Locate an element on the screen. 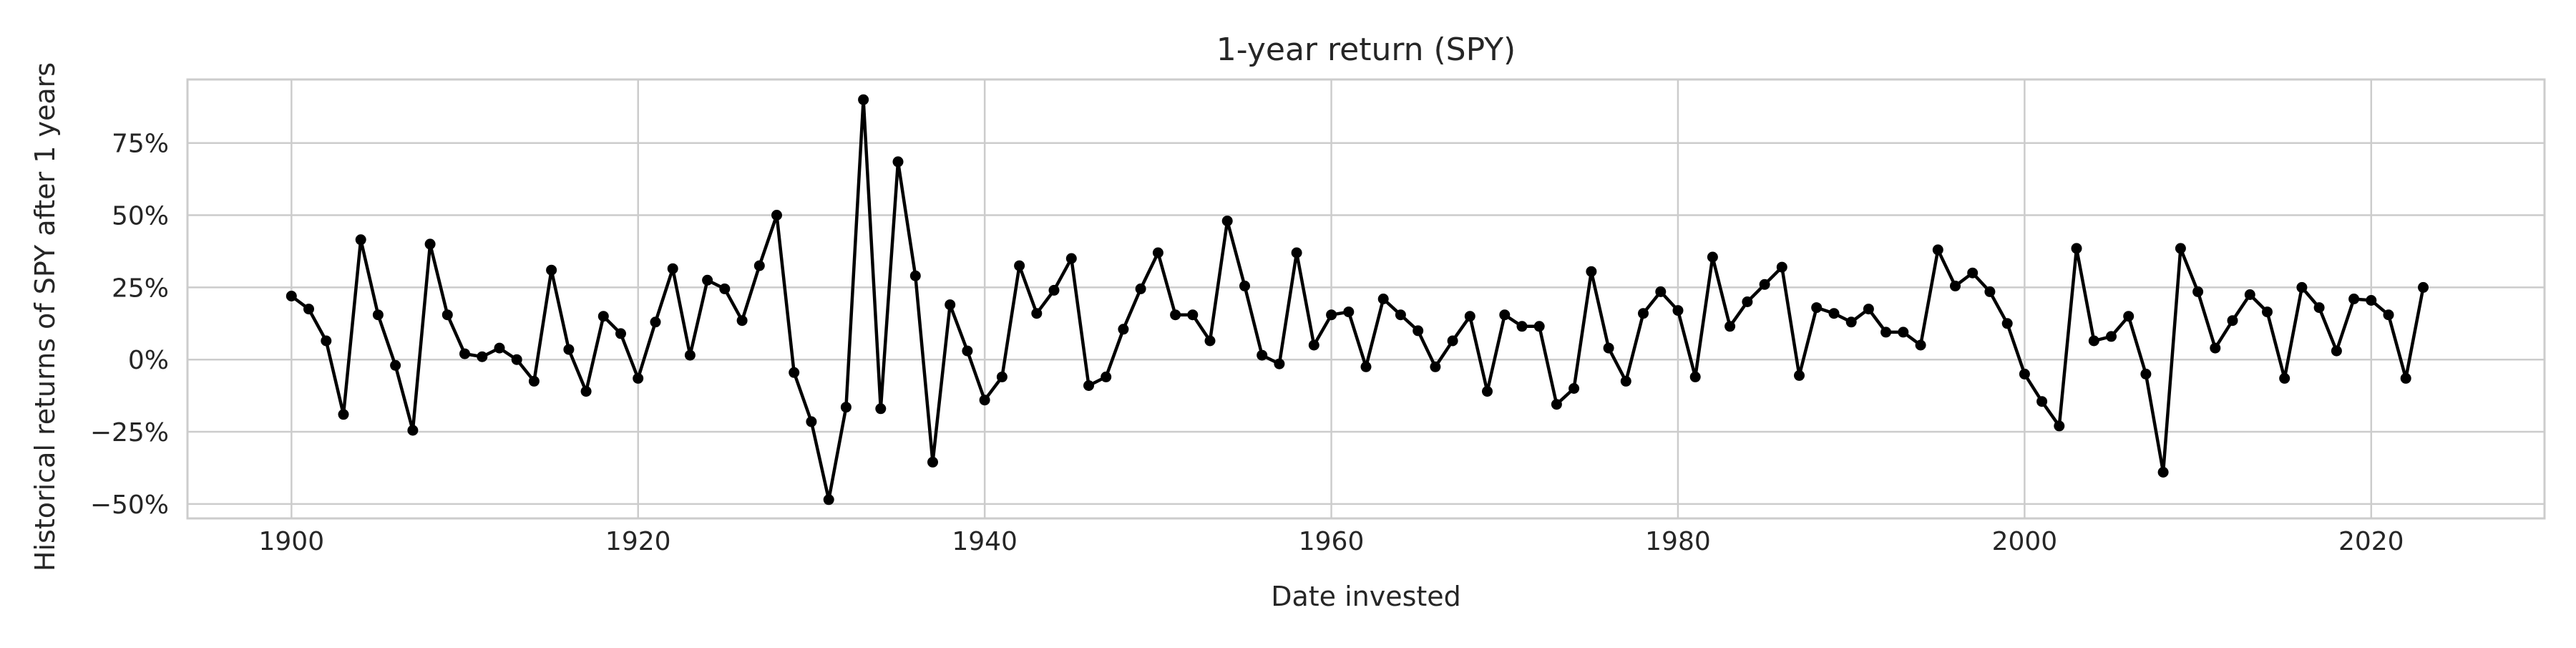 The width and height of the screenshot is (2576, 648). y-tick-label: 0% is located at coordinates (148, 361).